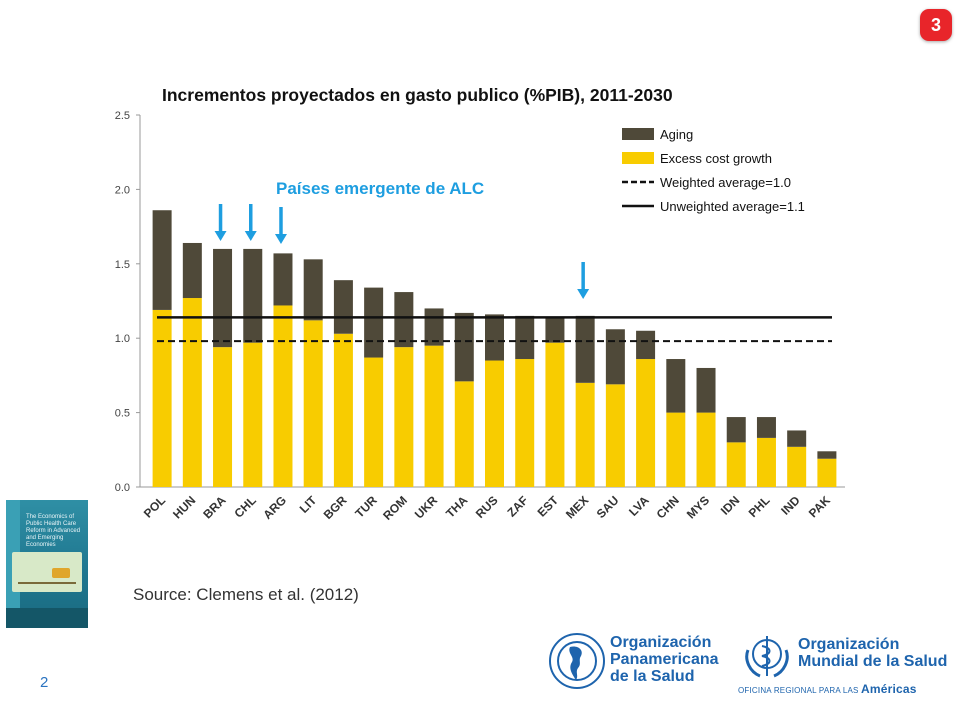 The height and width of the screenshot is (720, 960). What do you see at coordinates (464, 347) in the screenshot?
I see `bar-aging-tha` at bounding box center [464, 347].